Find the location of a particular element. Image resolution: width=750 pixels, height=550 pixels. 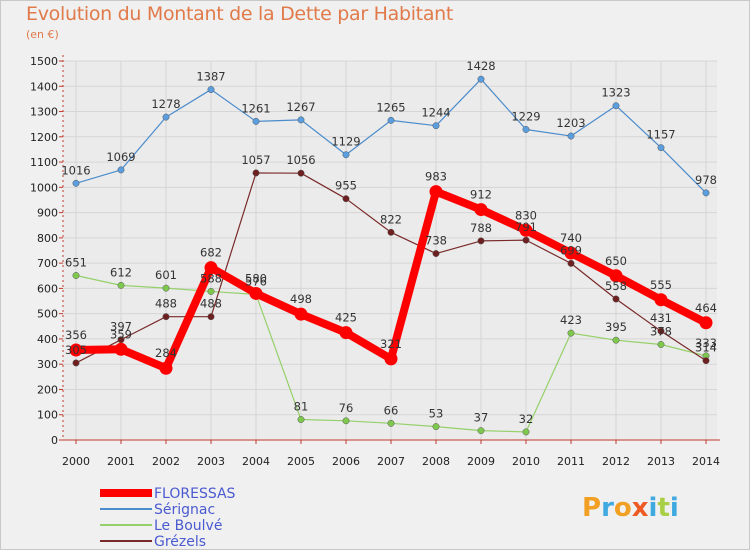

data-label: 830 is located at coordinates (526, 215).